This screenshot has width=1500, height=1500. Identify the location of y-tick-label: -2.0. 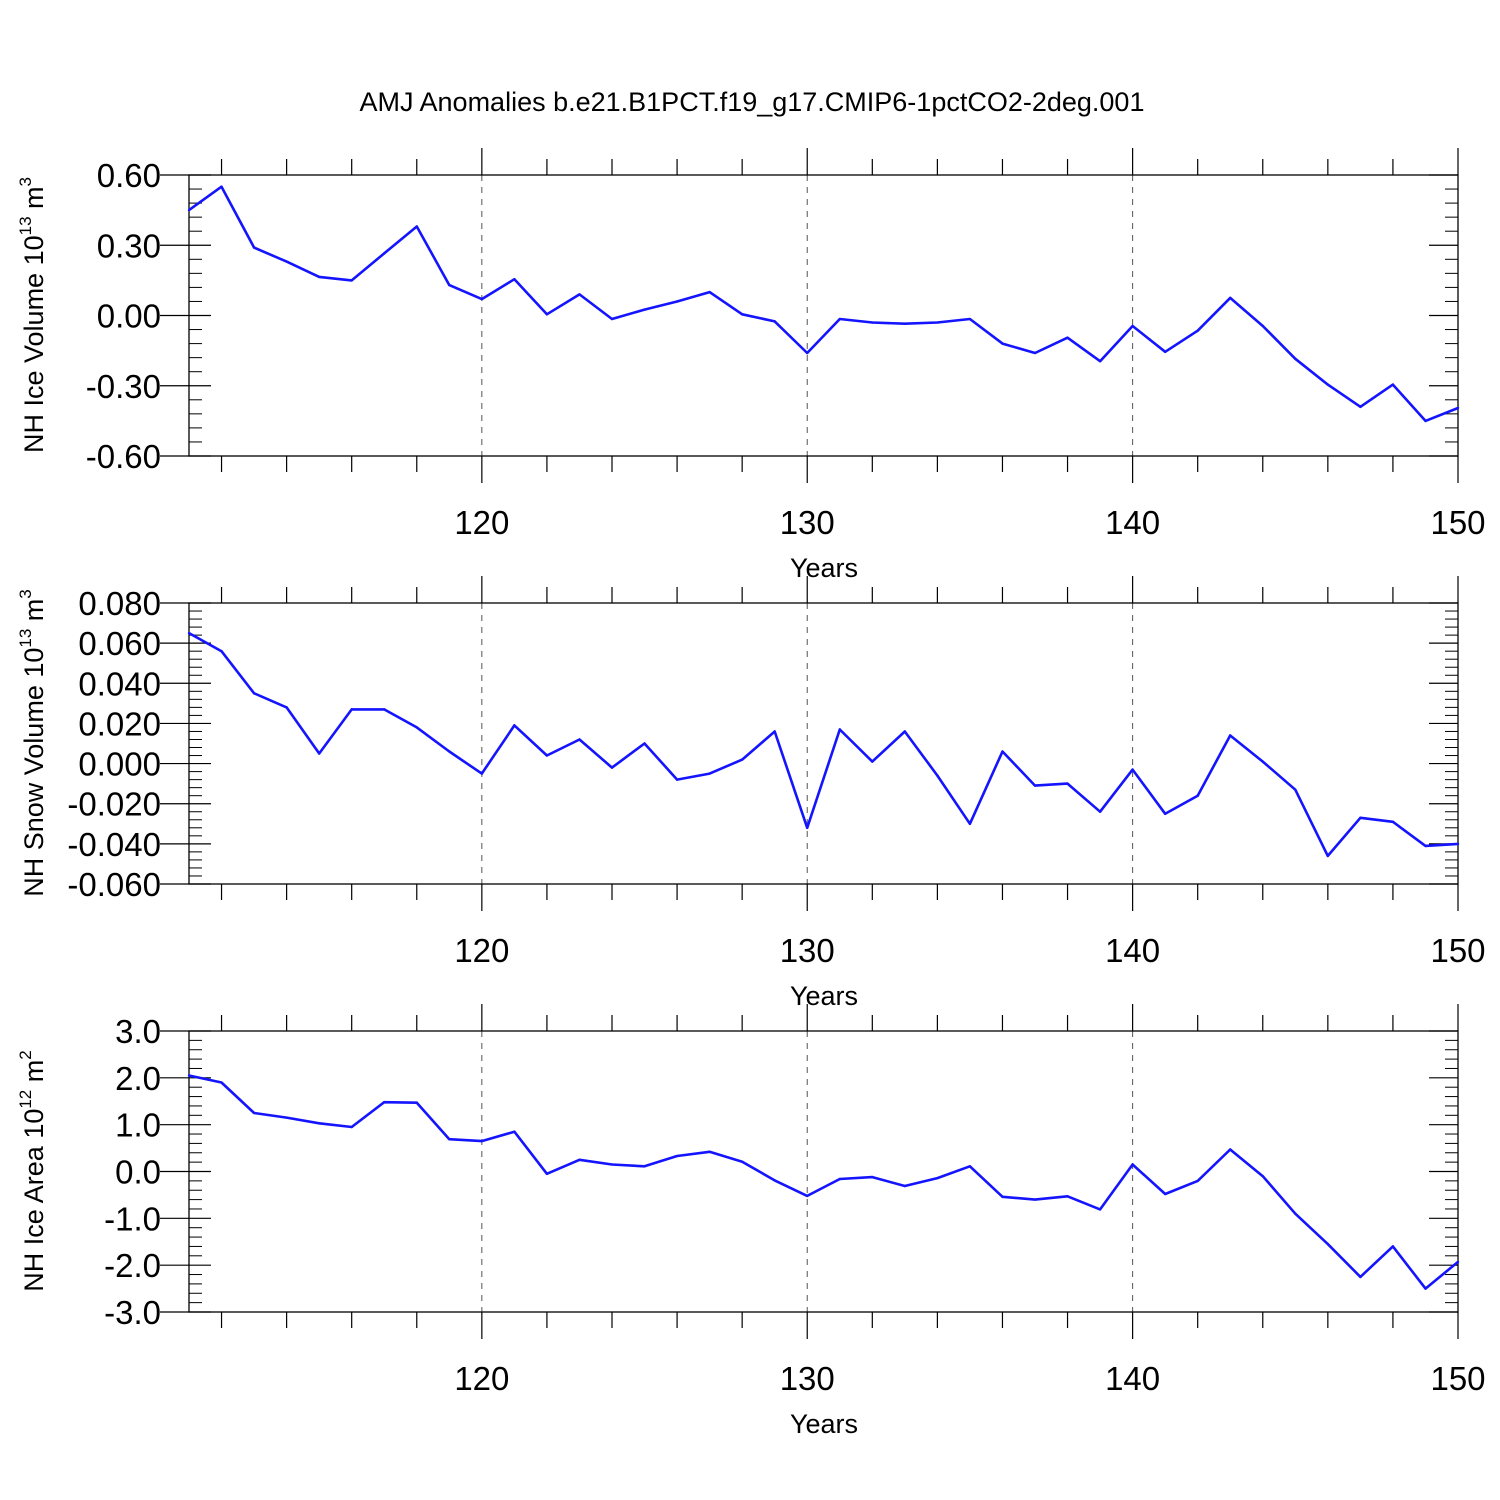
(132, 1265).